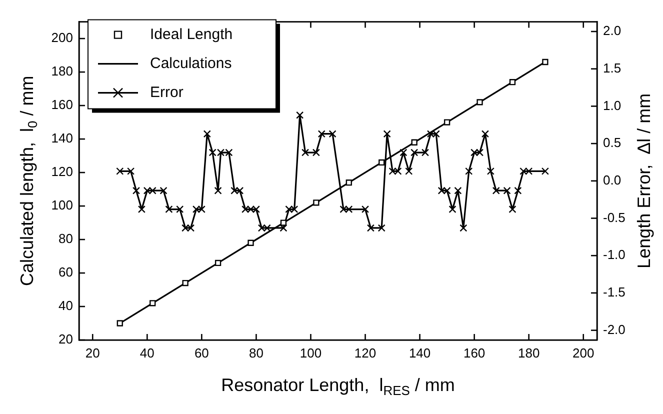 The image size is (663, 414). What do you see at coordinates (614, 329) in the screenshot?
I see `y2-tick-label: -2.0` at bounding box center [614, 329].